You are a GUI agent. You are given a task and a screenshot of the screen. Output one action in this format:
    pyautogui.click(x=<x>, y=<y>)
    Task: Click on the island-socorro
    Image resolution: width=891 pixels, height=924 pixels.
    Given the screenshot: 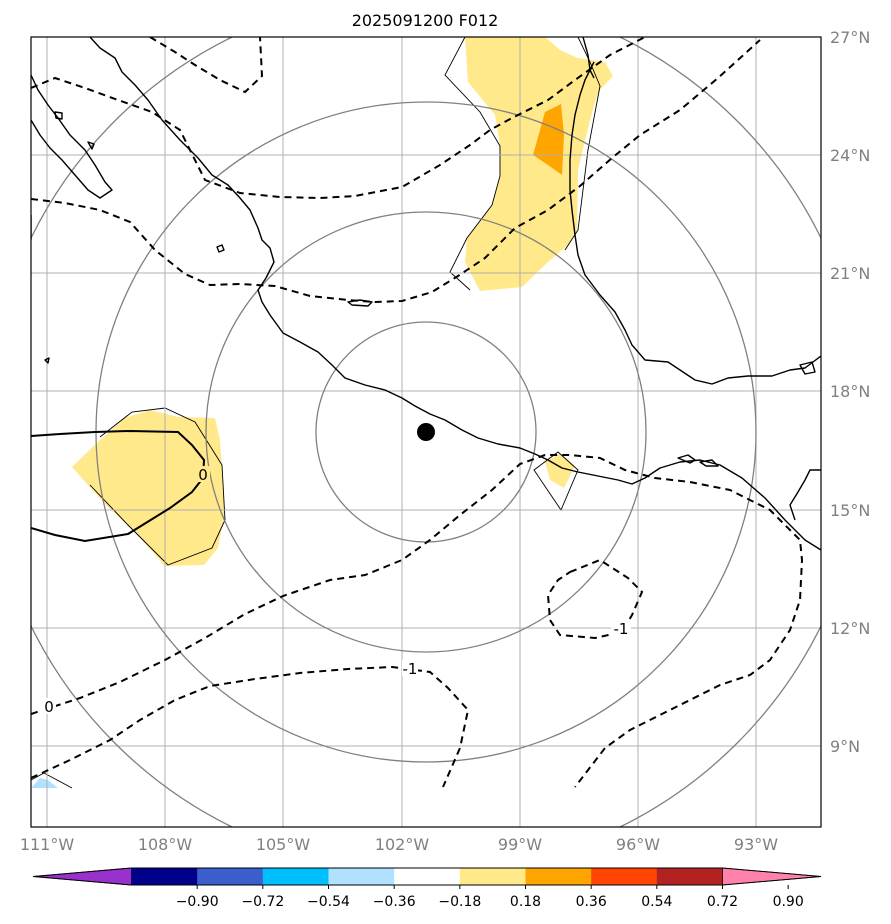 What is the action you would take?
    pyautogui.click(x=220, y=248)
    